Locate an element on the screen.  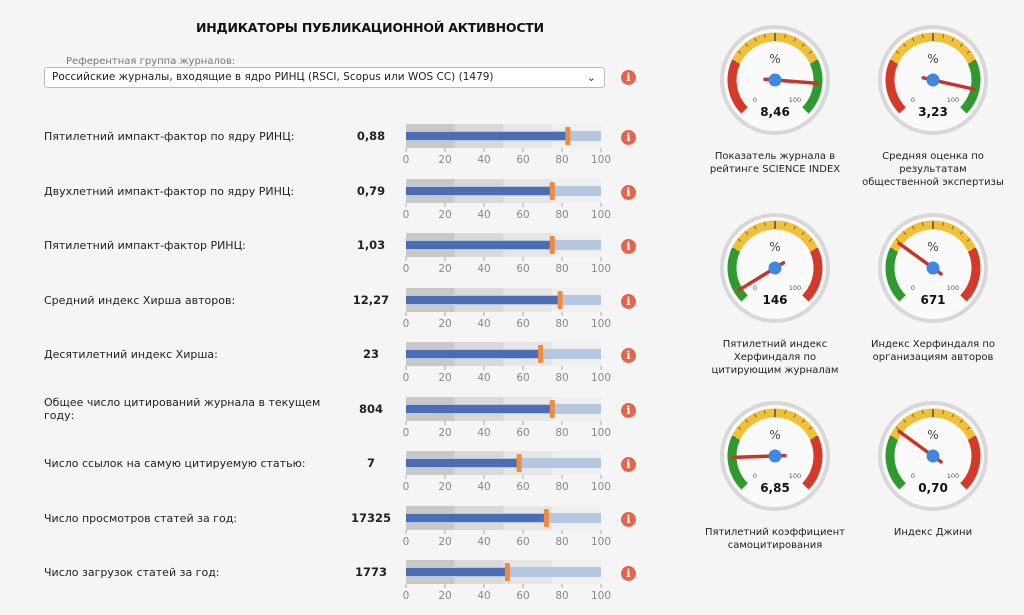
indicator-label: Число загрузок статей за год: is located at coordinates (132, 572).